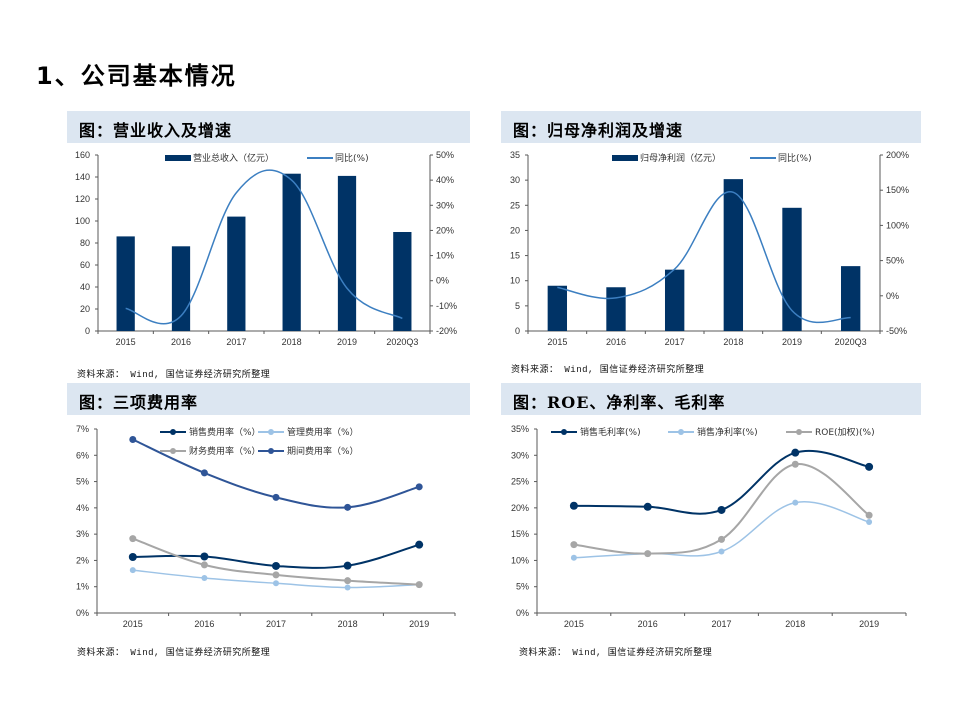  Describe the element at coordinates (520, 429) in the screenshot. I see `y-tick-label: 35%` at that location.